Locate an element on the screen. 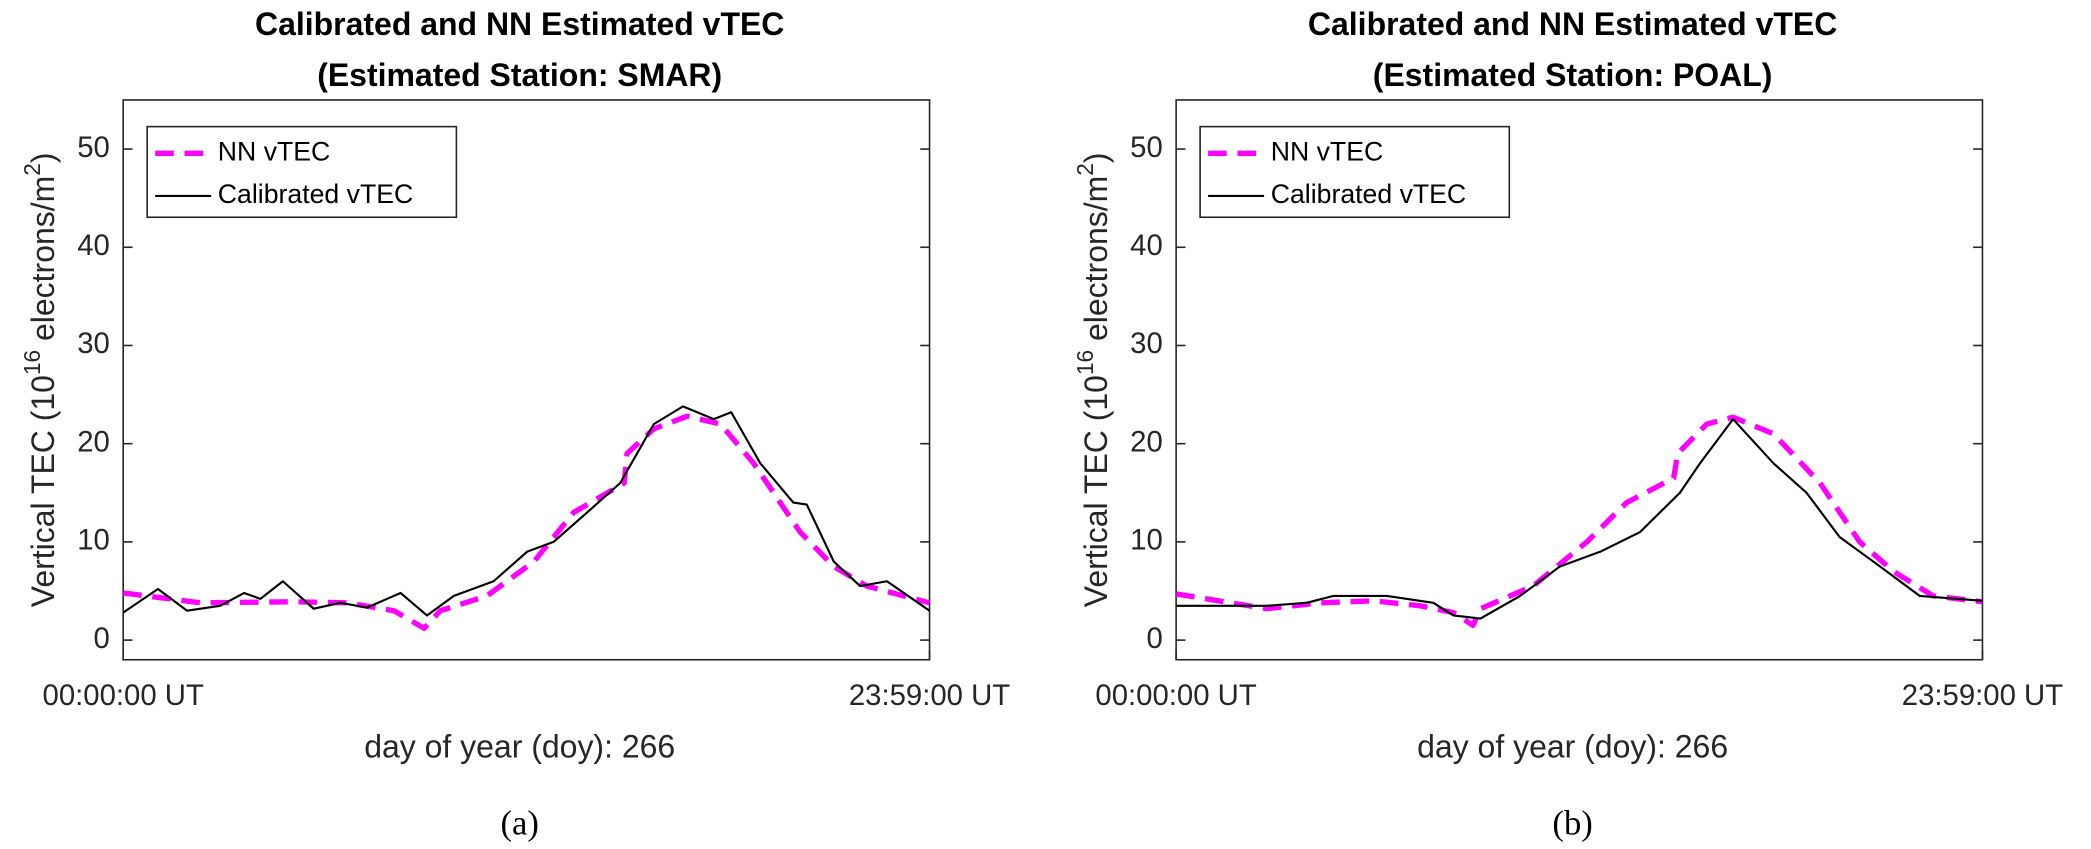 The width and height of the screenshot is (2091, 849). caption: (b) is located at coordinates (1572, 823).